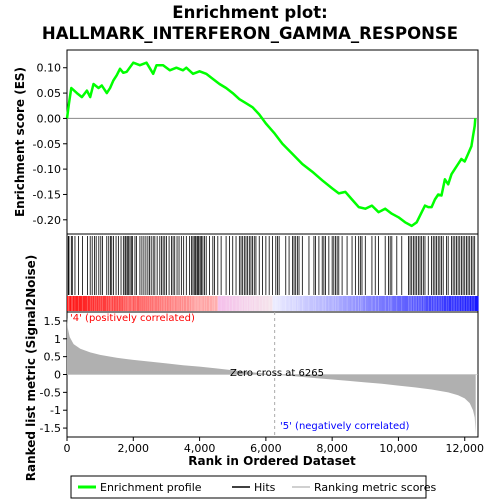 The image size is (500, 500). Describe the element at coordinates (53, 357) in the screenshot. I see `metric-tick-label: 0.5` at that location.